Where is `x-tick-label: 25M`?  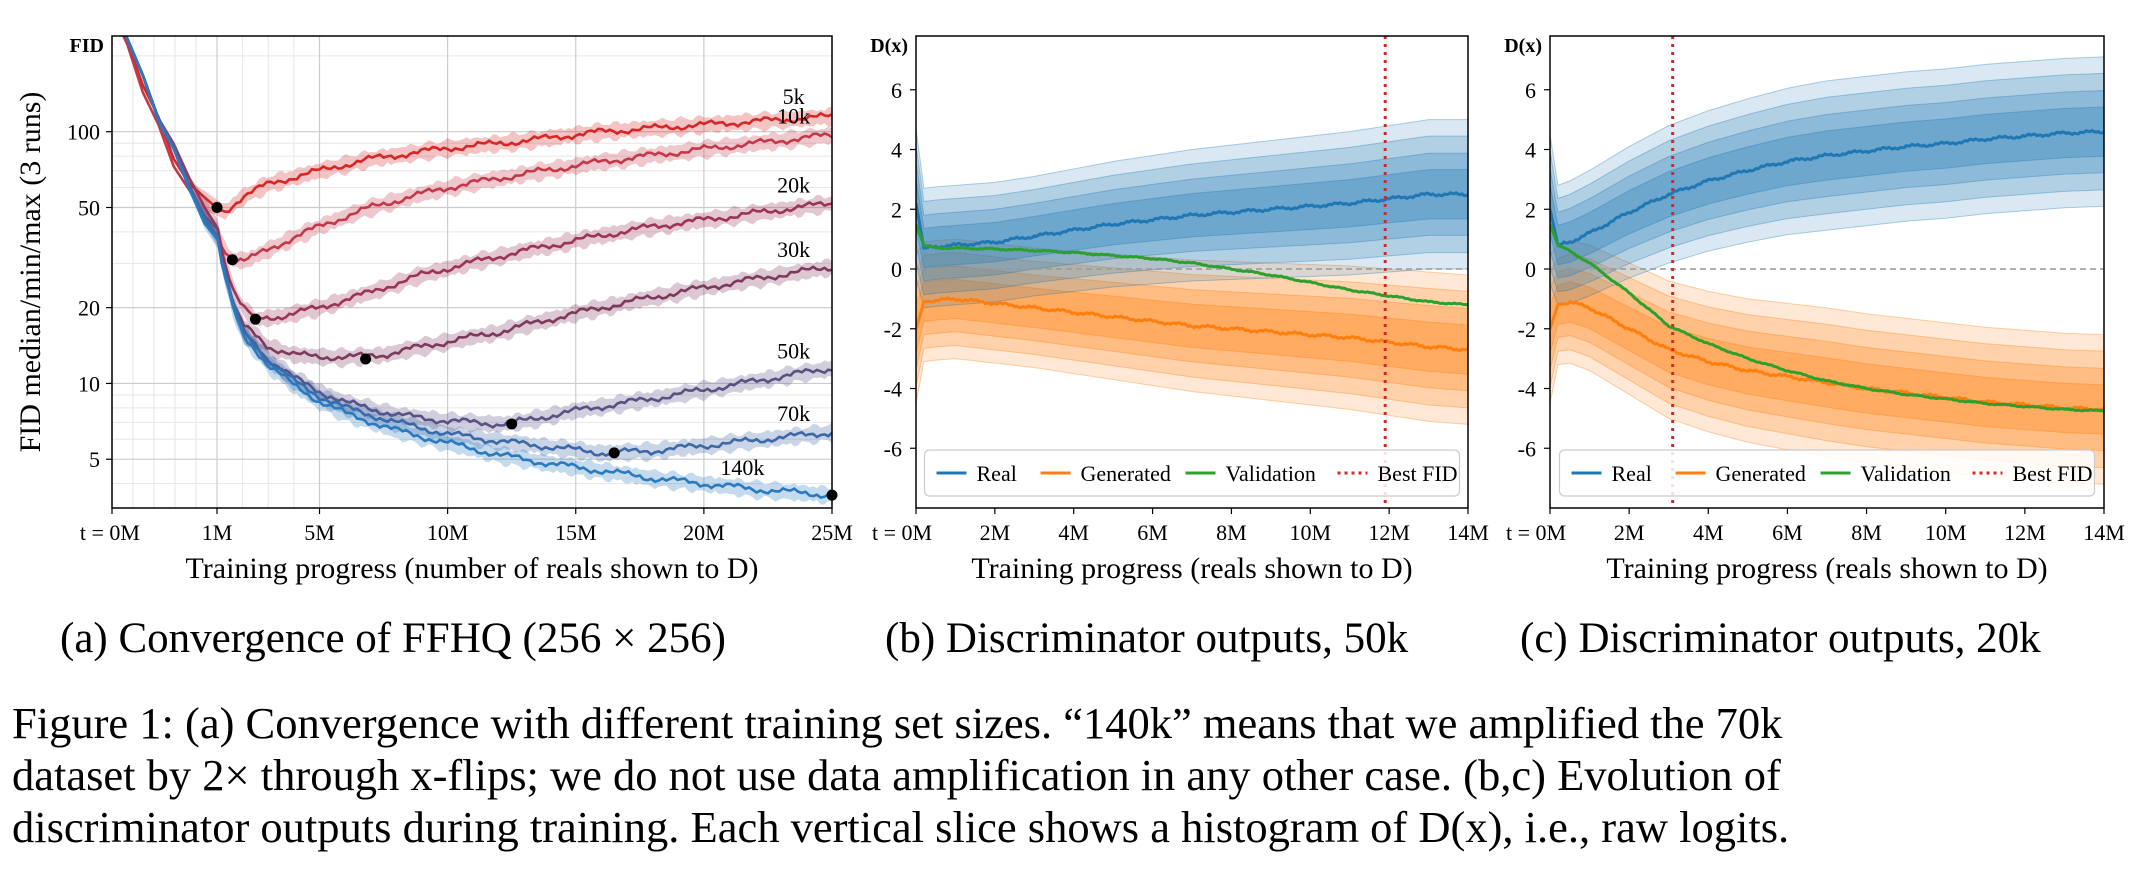
x-tick-label: 25M is located at coordinates (832, 532).